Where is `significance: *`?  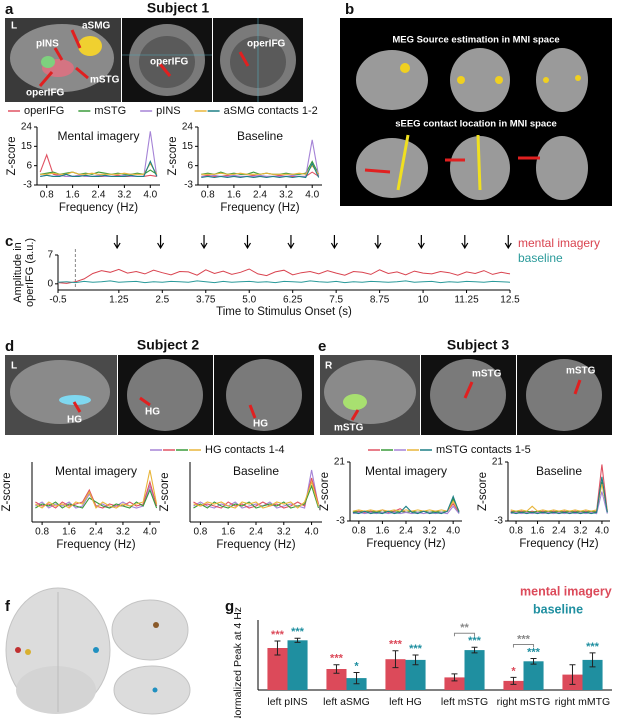
significance: * is located at coordinates (513, 671).